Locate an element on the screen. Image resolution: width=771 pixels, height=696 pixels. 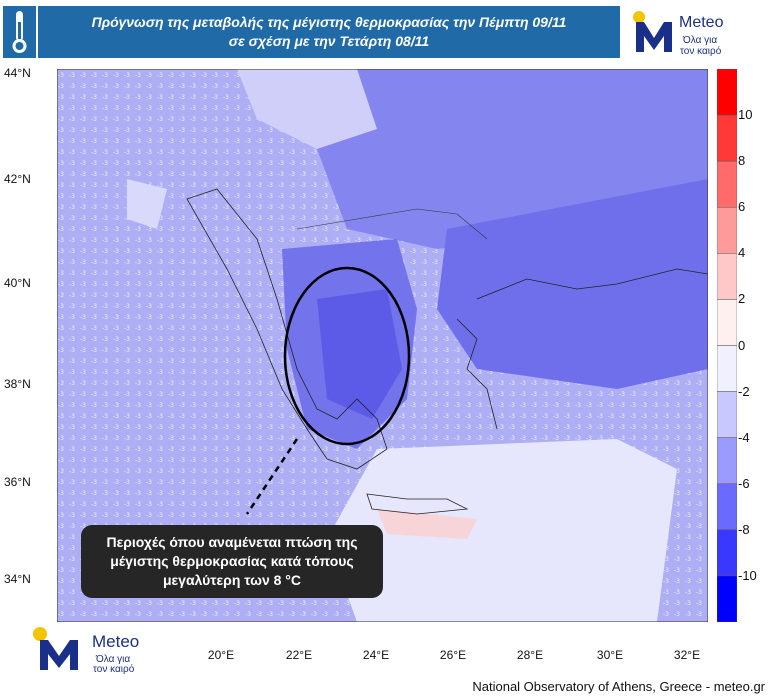
longitude-label: 26°E is located at coordinates (453, 655).